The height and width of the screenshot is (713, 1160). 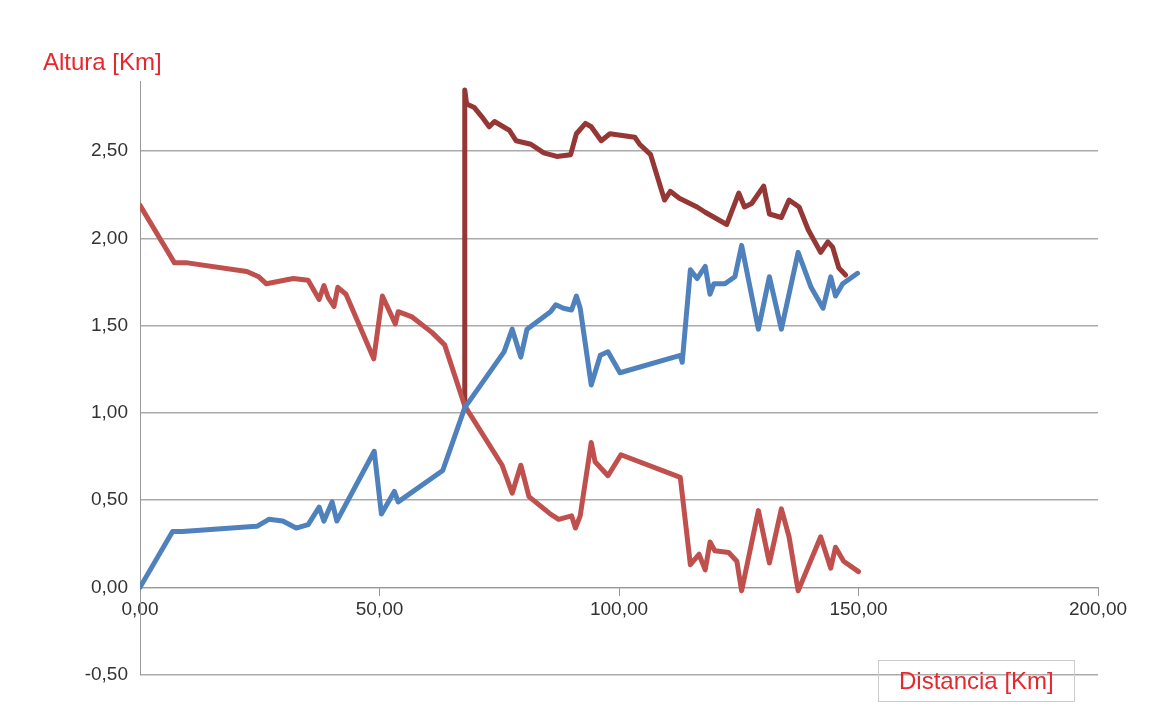 What do you see at coordinates (858, 608) in the screenshot?
I see `x-tick-label: 150,00` at bounding box center [858, 608].